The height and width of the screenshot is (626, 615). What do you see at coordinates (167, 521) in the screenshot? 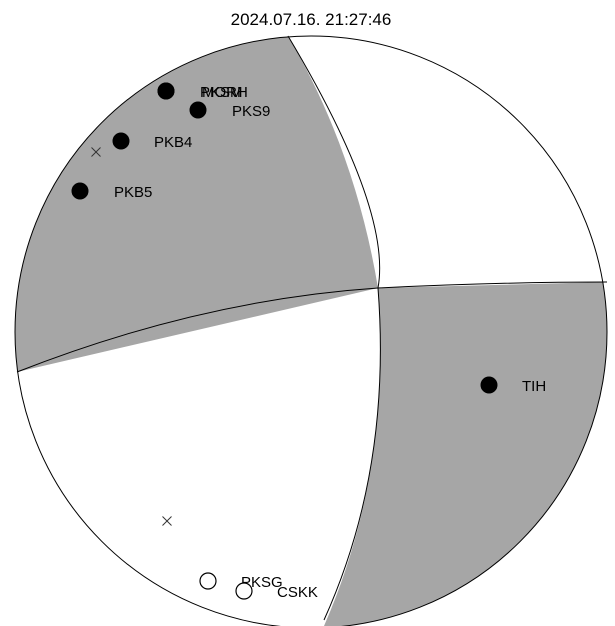
I see `t-axis-marker` at bounding box center [167, 521].